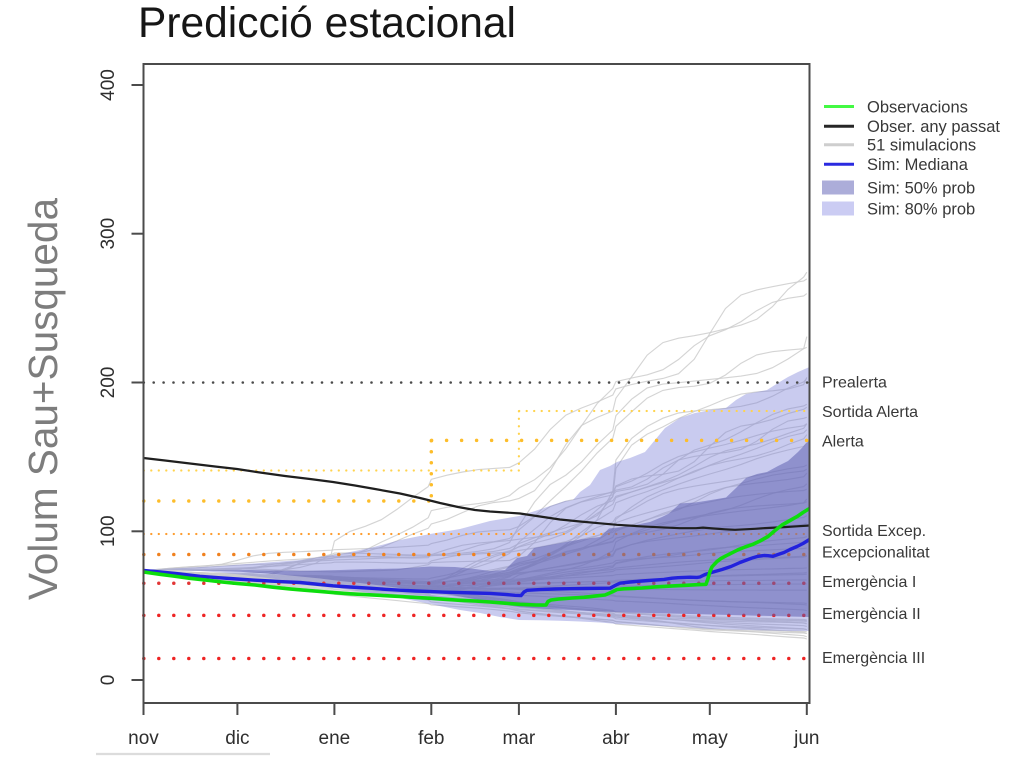  I want to click on svg-text: Excepcionalitat, so click(876, 553).